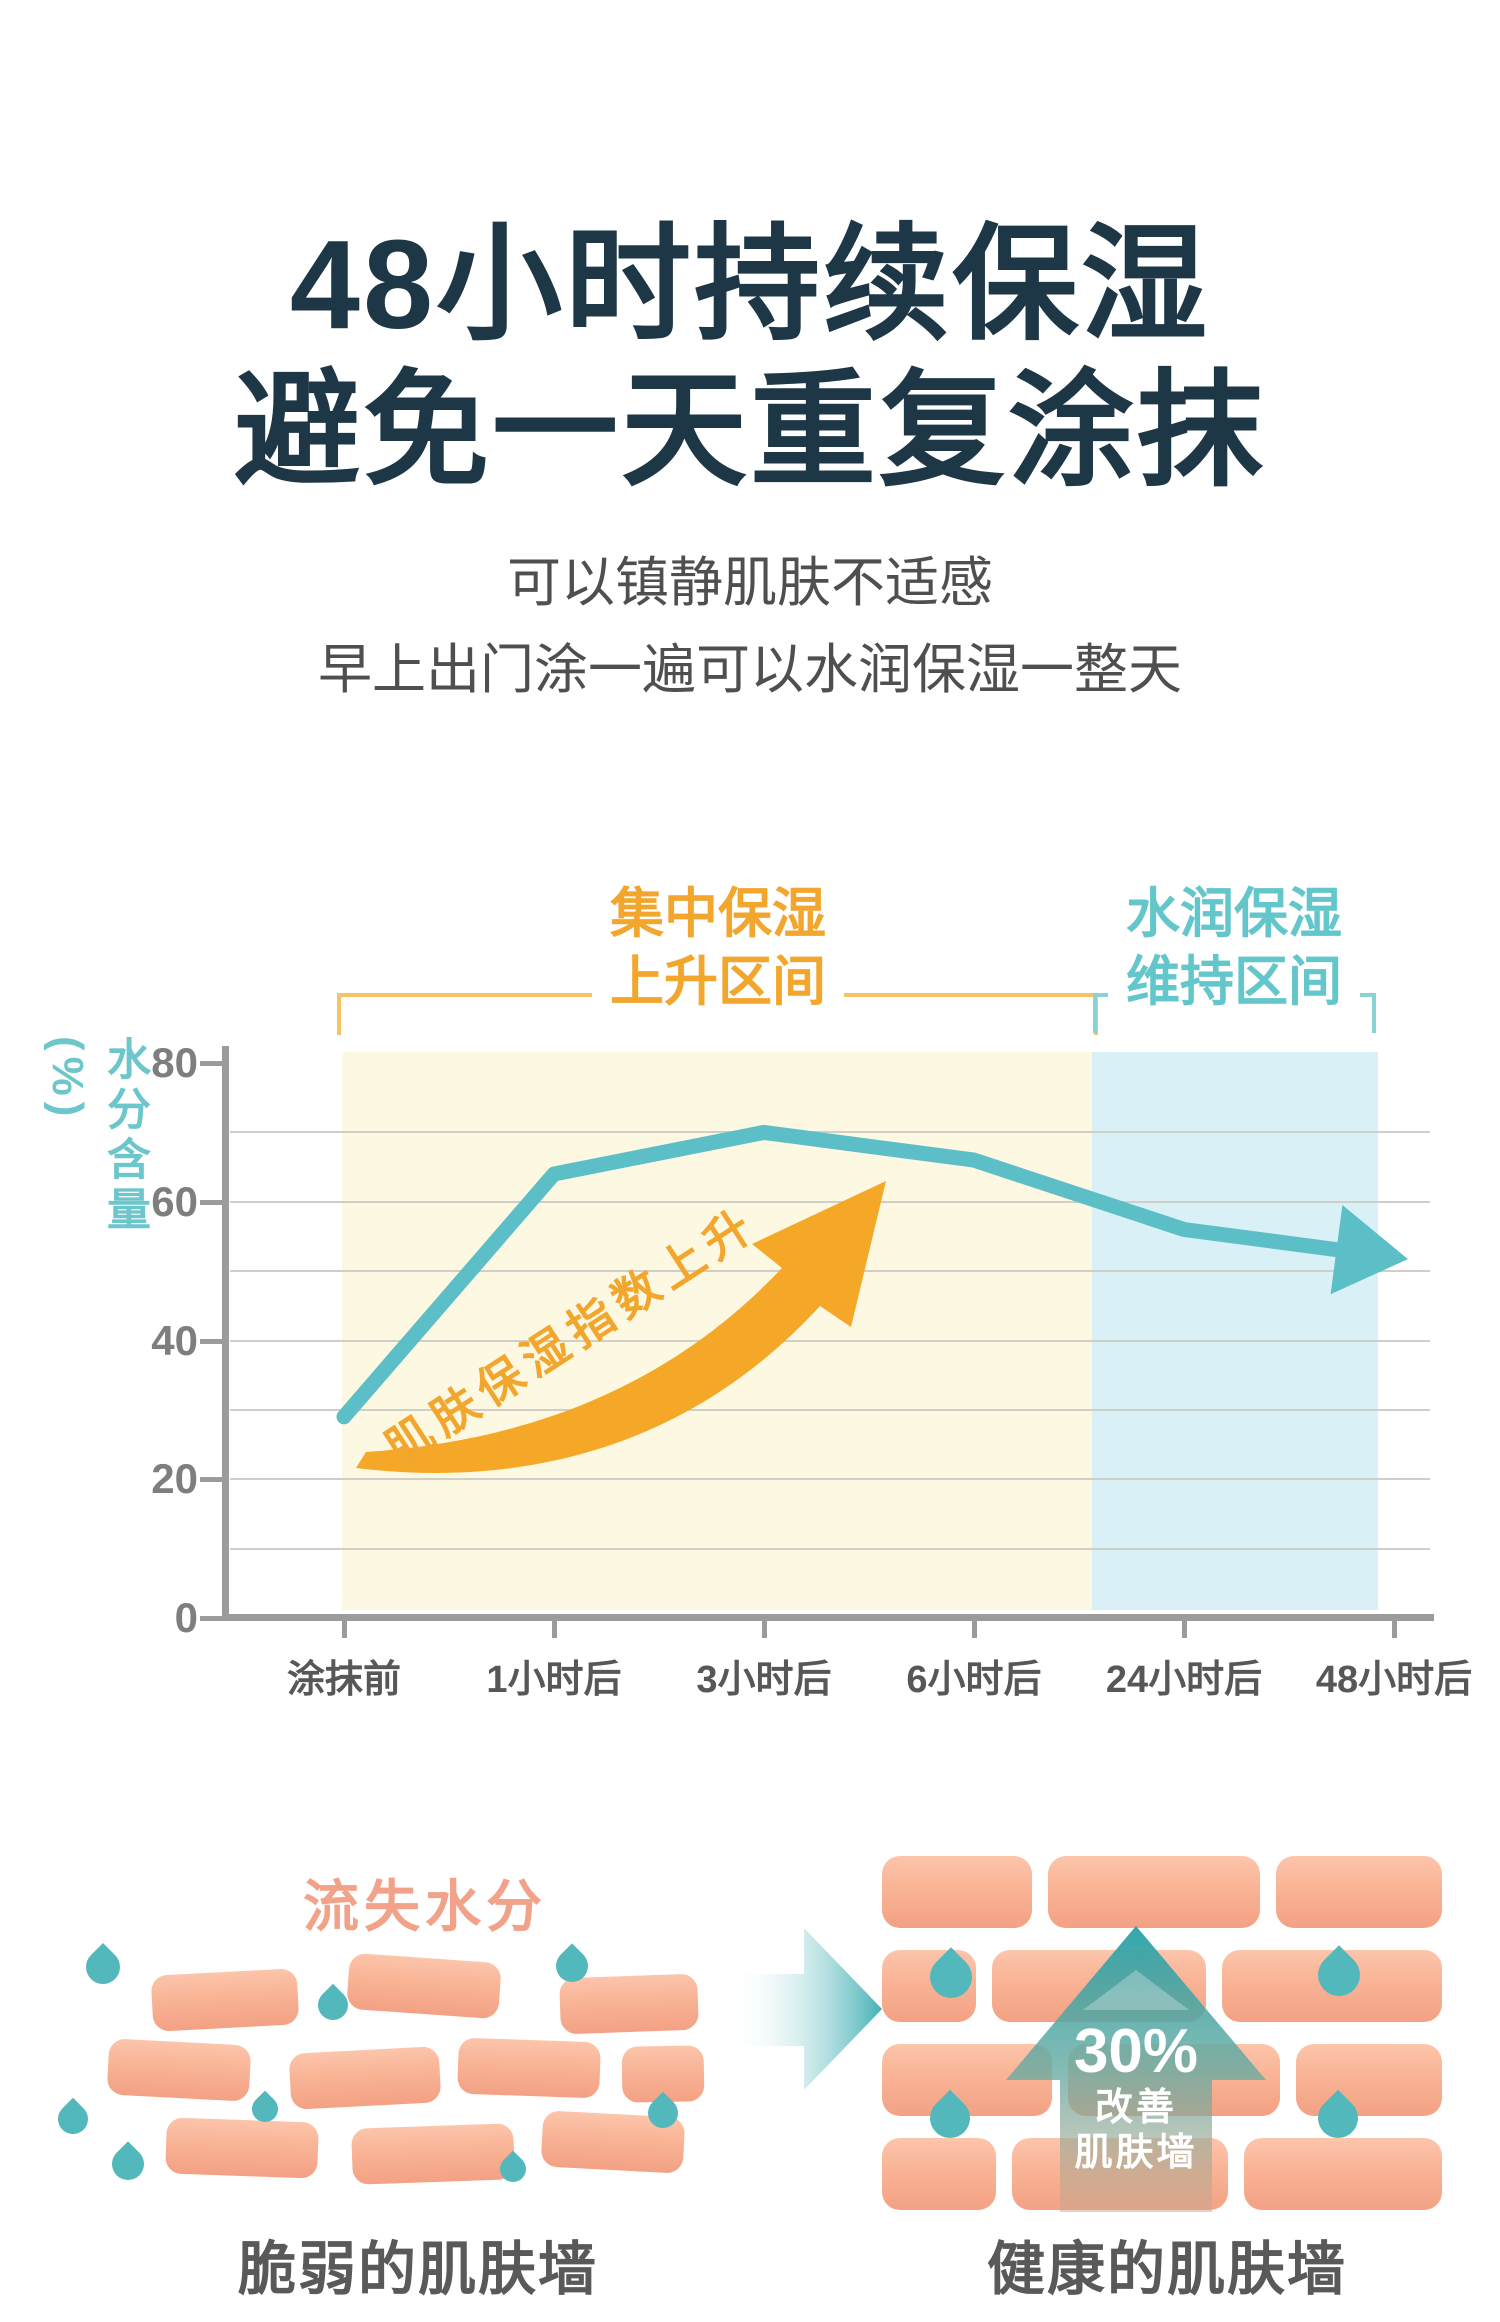 This screenshot has width=1500, height=2322. I want to click on x-axis-label: 3小时后, so click(764, 1680).